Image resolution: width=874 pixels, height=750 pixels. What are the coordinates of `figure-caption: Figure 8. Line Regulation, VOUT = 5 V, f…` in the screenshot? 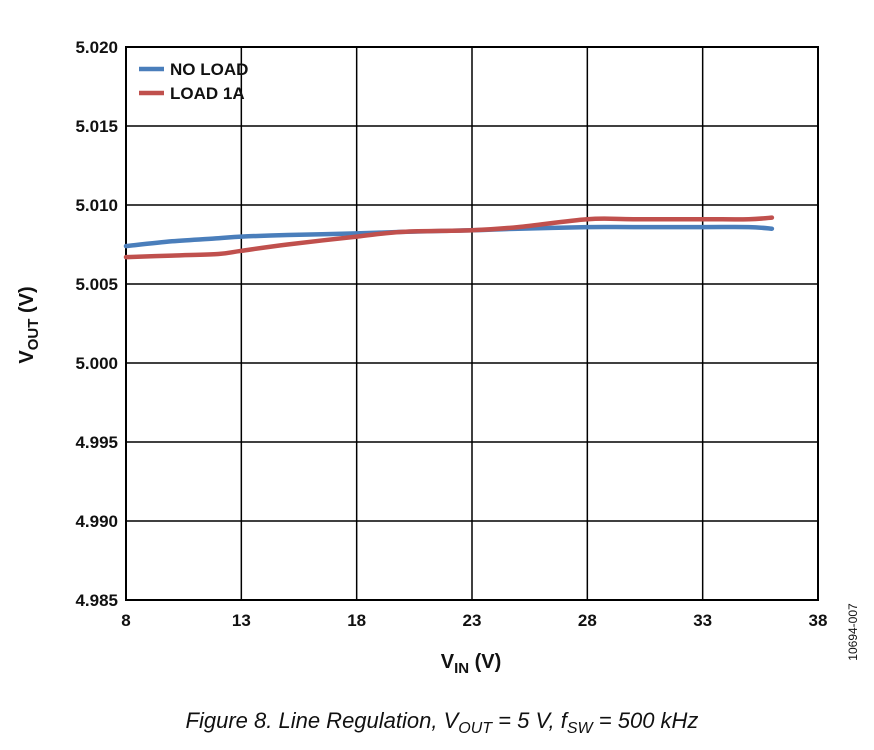 It's located at (442, 722).